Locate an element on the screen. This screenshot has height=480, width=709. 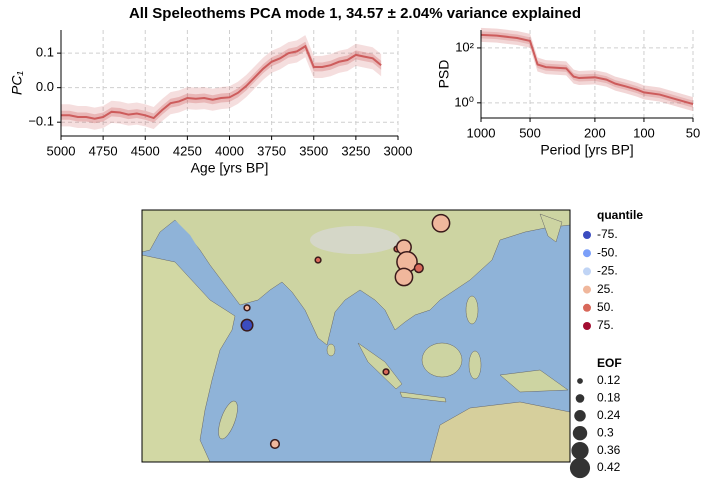
x-tick-label: 50 is located at coordinates (693, 132).